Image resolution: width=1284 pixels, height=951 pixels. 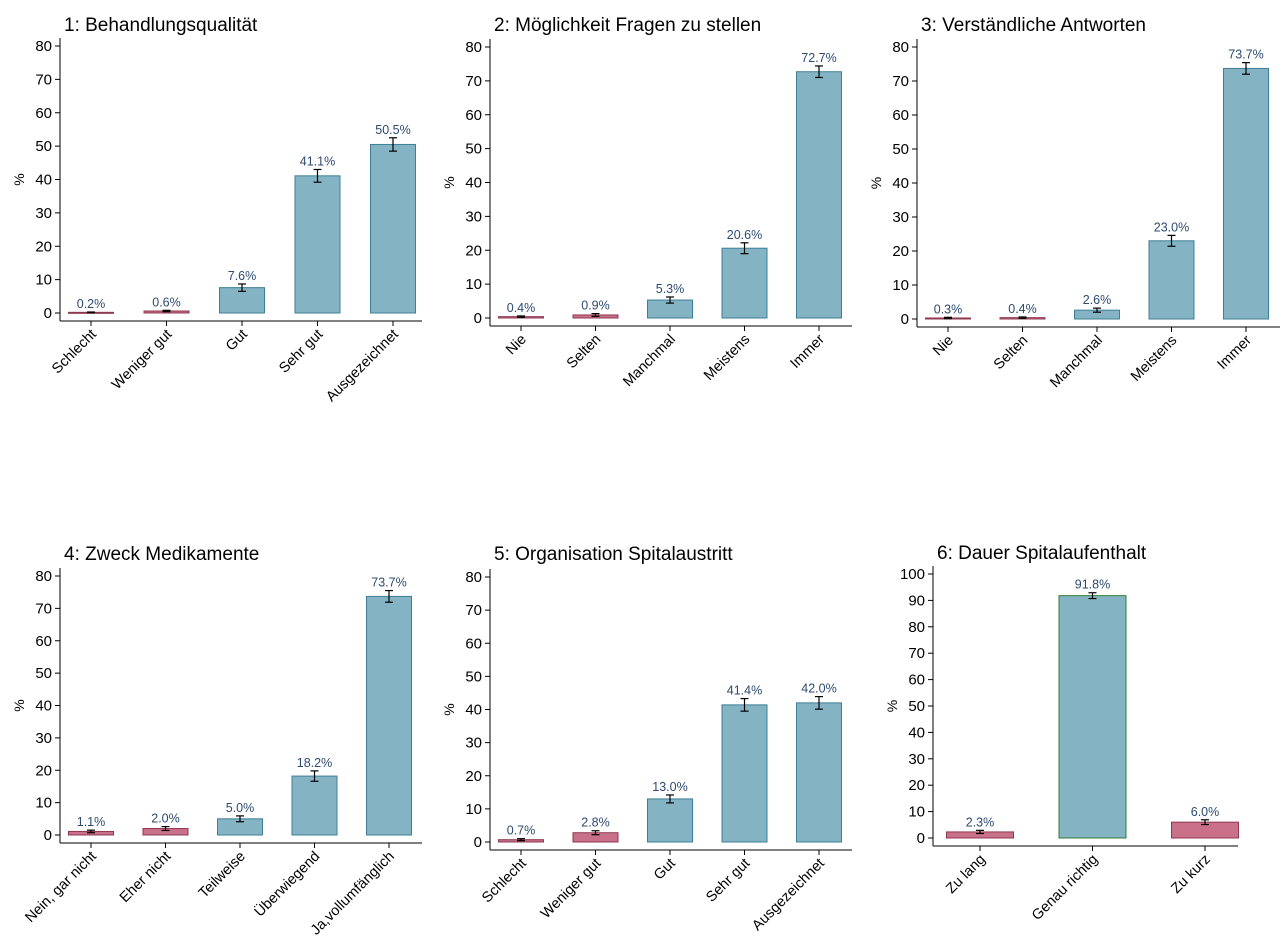 What do you see at coordinates (242, 276) in the screenshot?
I see `data-label: 7.6%` at bounding box center [242, 276].